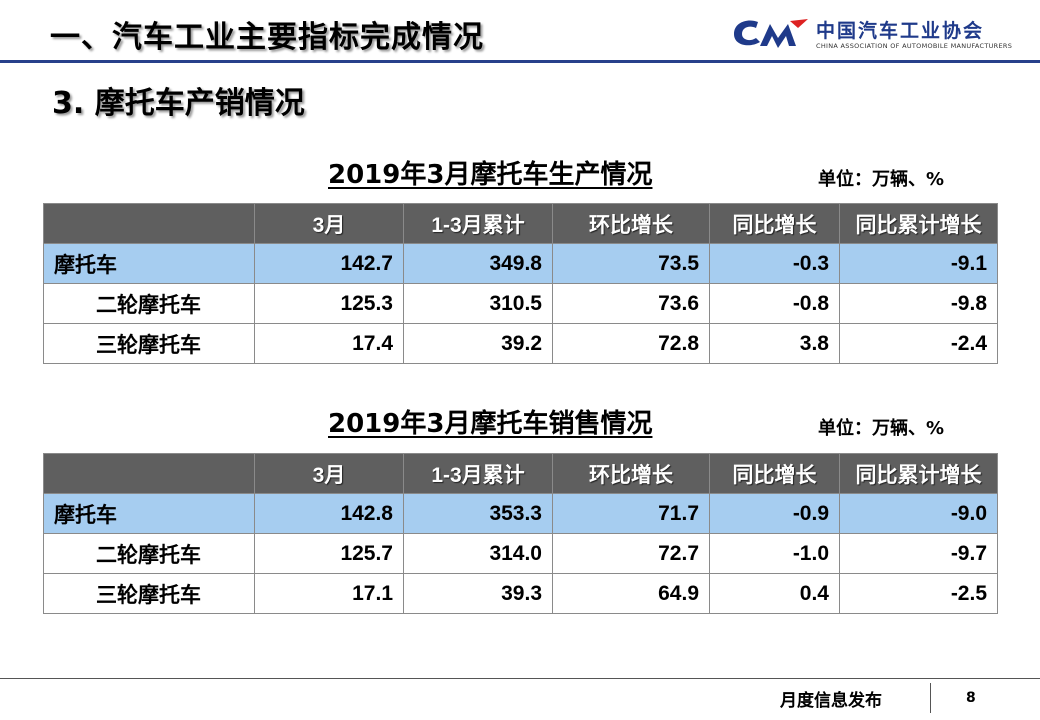 This screenshot has width=1040, height=720. I want to click on sales-table-title: 2019年3月摩托车销售情况, so click(490, 424).